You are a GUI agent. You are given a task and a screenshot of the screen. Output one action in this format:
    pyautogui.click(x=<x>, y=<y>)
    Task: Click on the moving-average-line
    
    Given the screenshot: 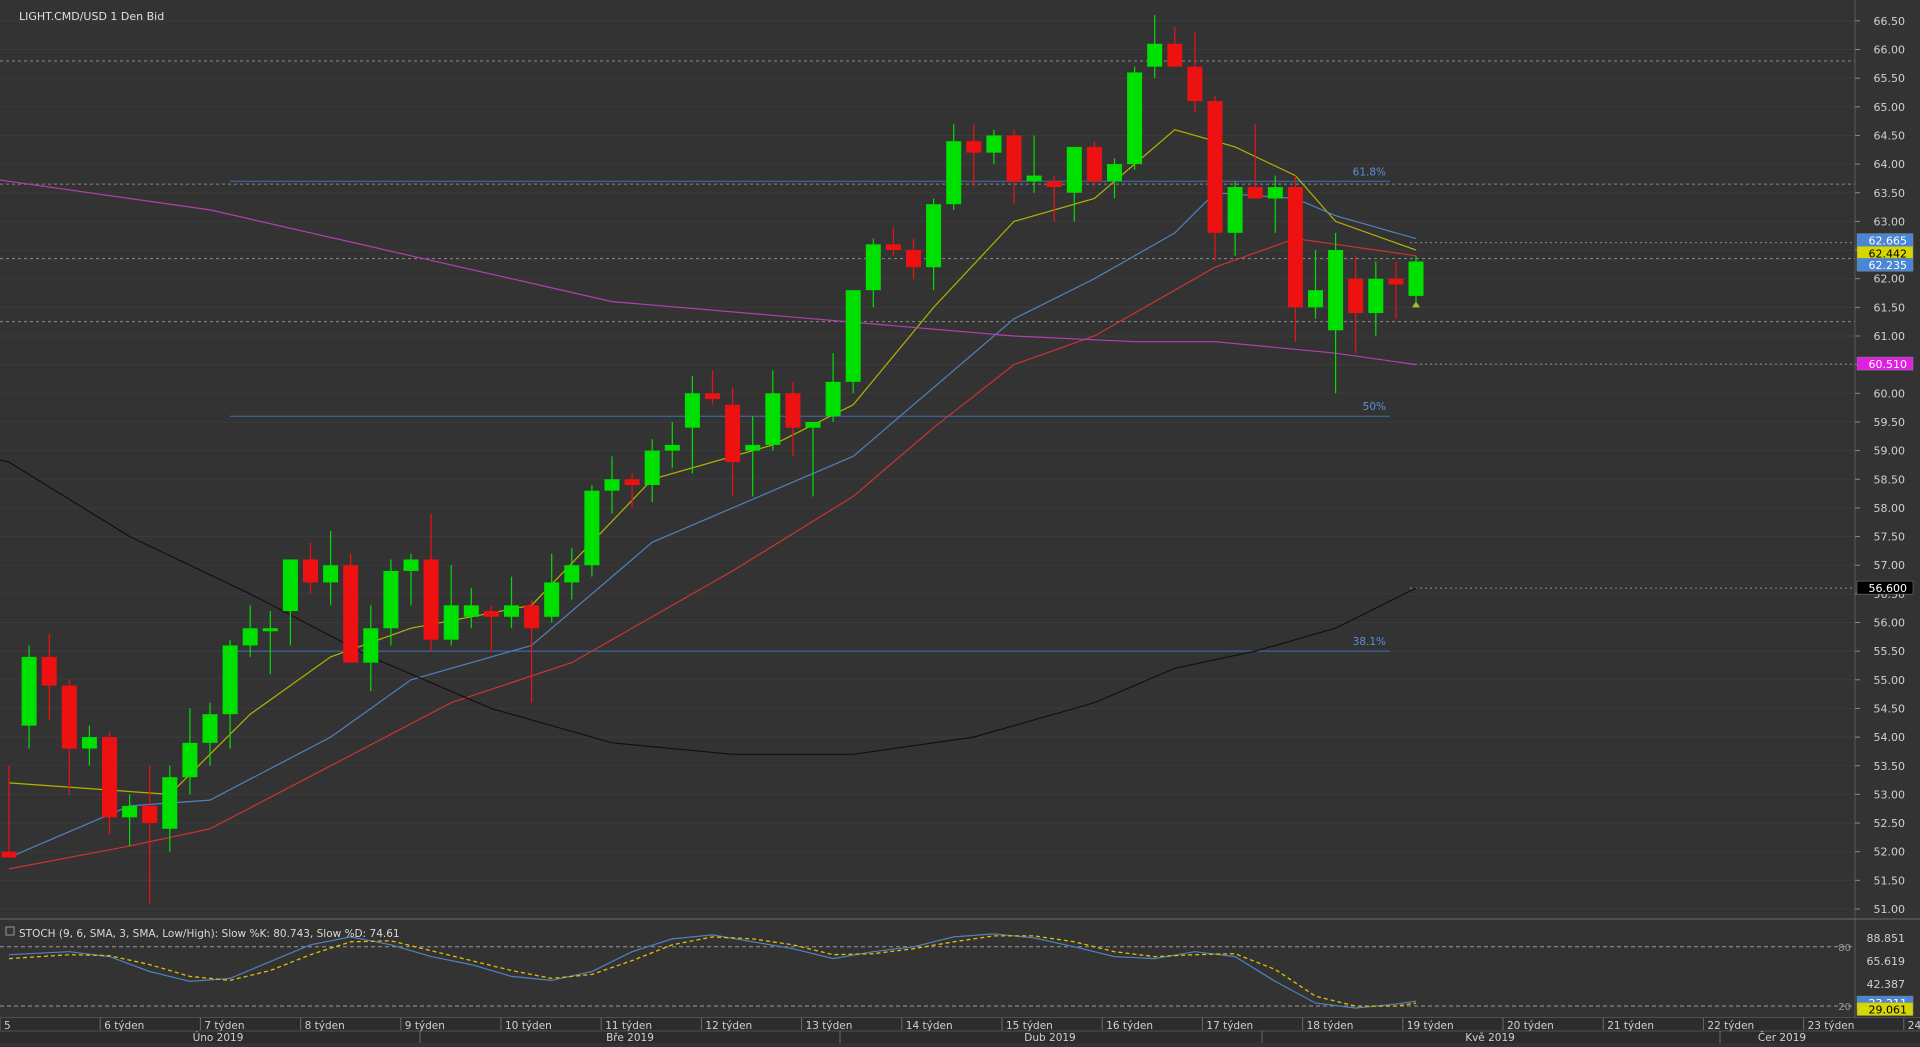 What is the action you would take?
    pyautogui.click(x=708, y=272)
    